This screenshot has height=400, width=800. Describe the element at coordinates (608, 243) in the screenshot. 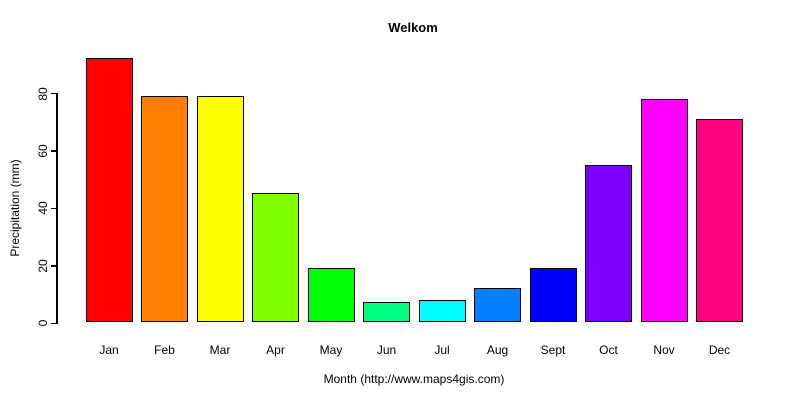

I see `bar-oct` at that location.